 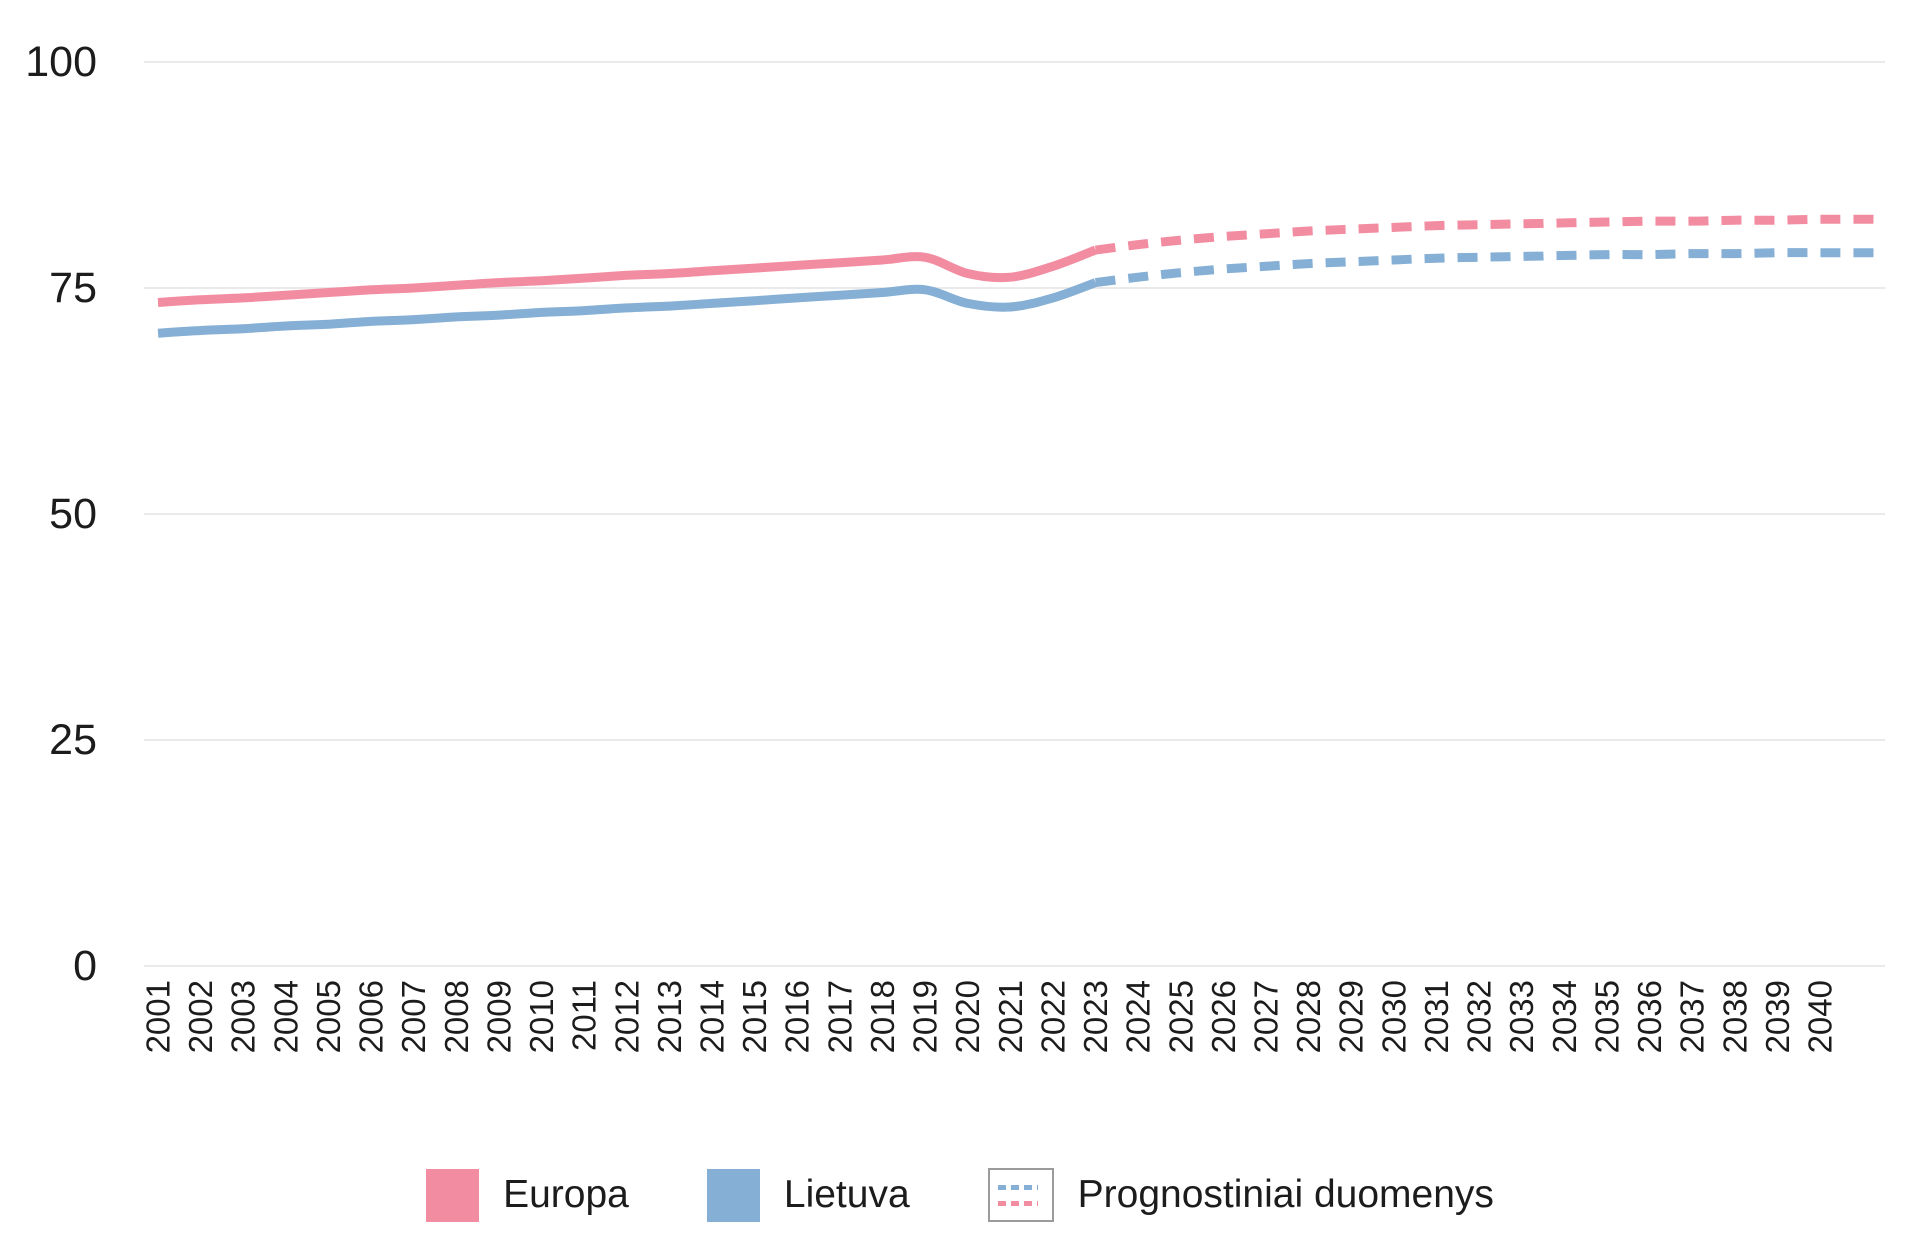 I want to click on x-axis-label-2030: 2030, so click(x=1393, y=1016).